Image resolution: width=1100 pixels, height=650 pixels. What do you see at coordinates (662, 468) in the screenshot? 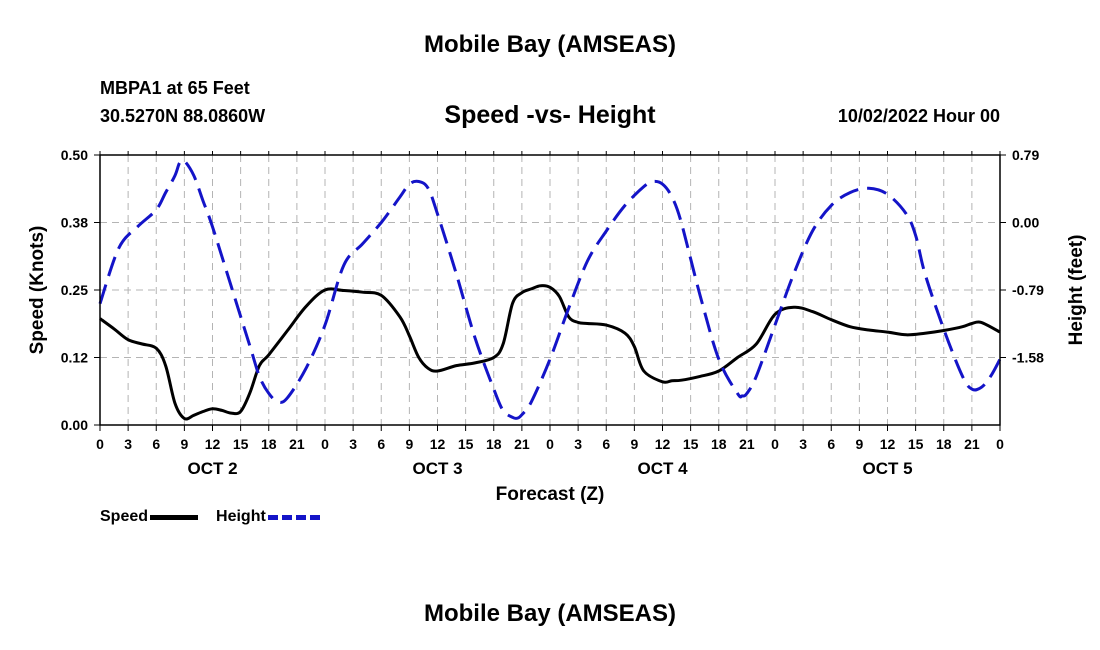
I see `day-label: OCT 4` at bounding box center [662, 468].